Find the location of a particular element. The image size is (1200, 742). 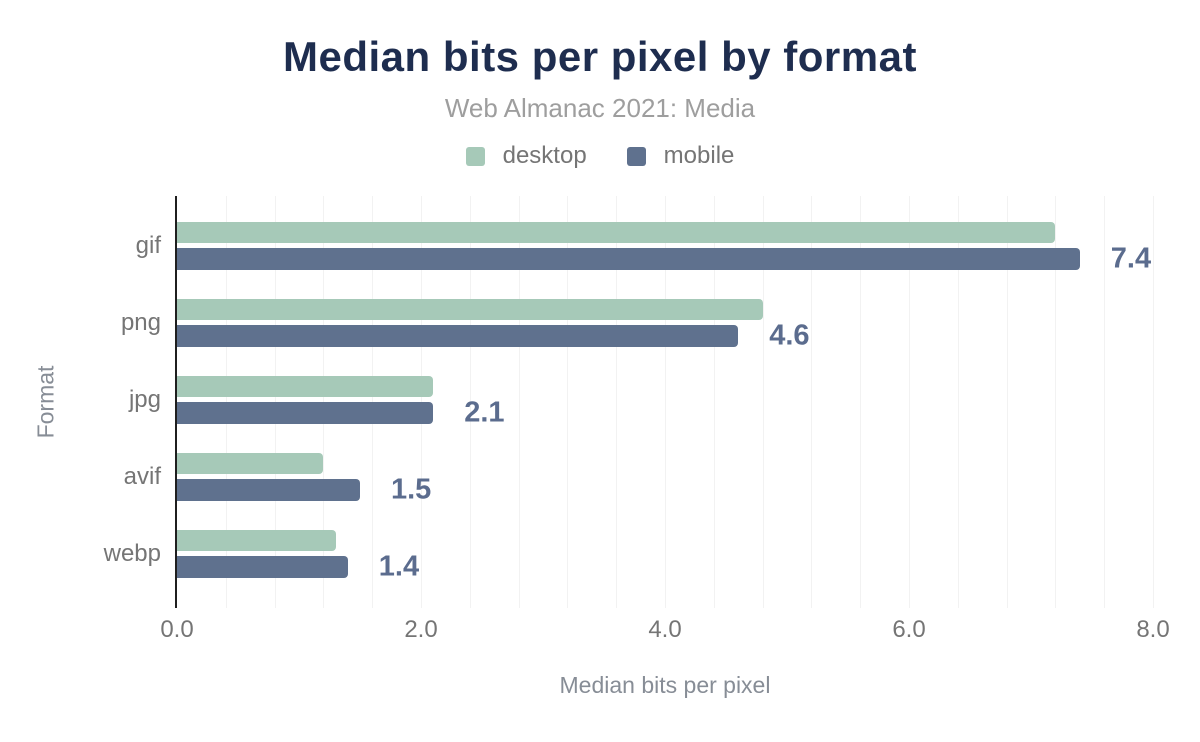

desktop-bar-gif is located at coordinates (616, 232).